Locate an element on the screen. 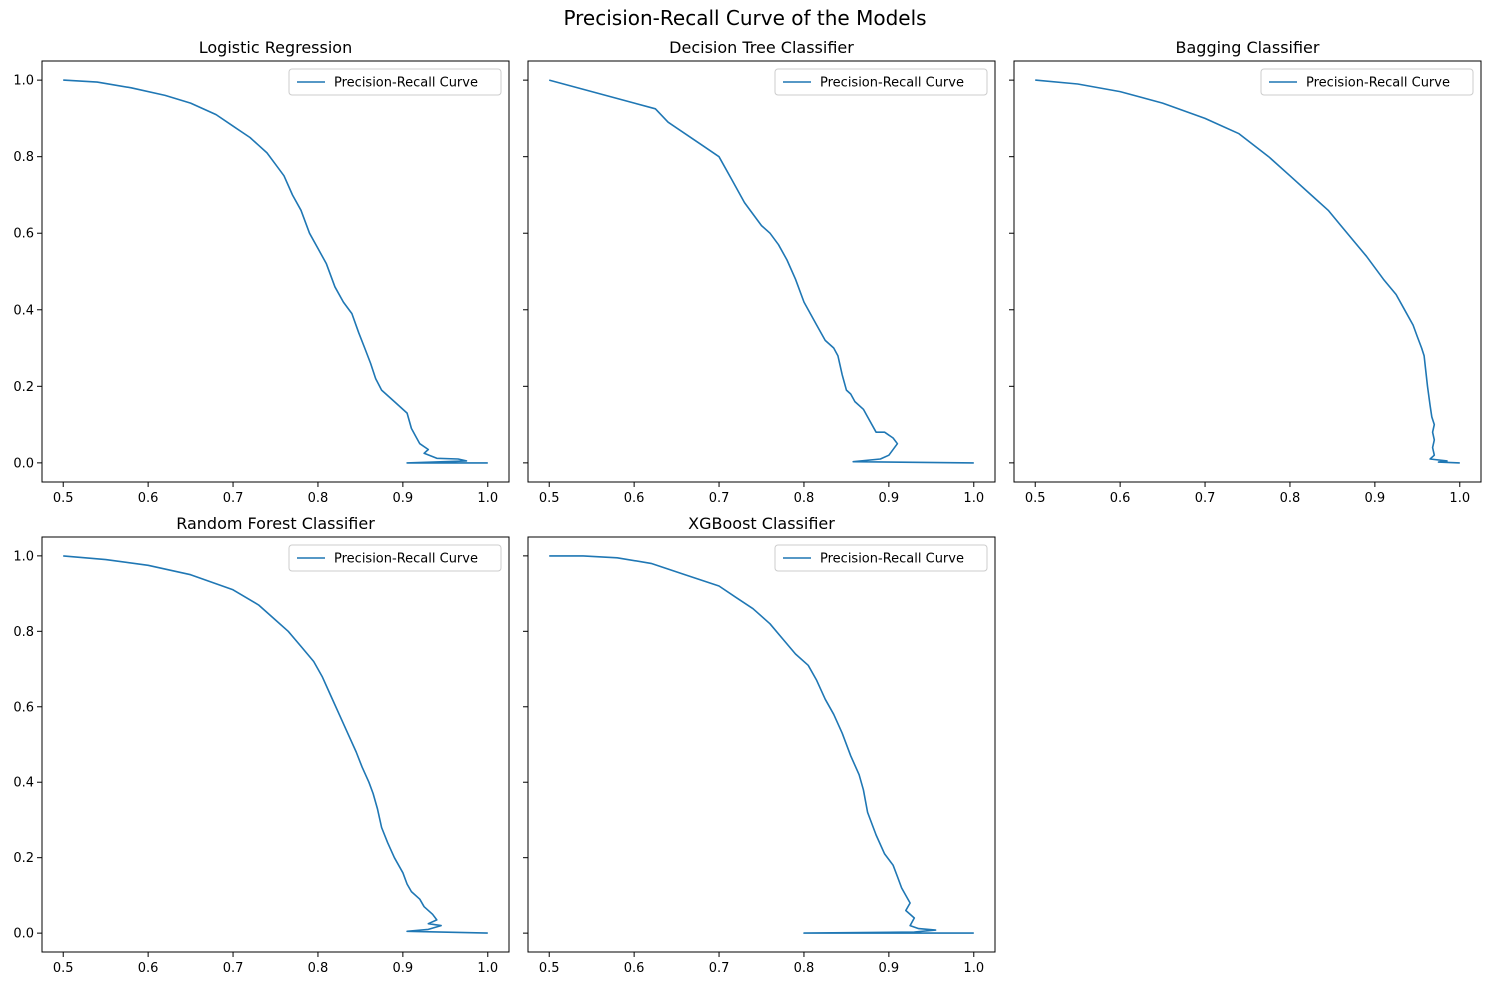 The image size is (1490, 985). subplot-title: Bagging Classifier is located at coordinates (1248, 47).